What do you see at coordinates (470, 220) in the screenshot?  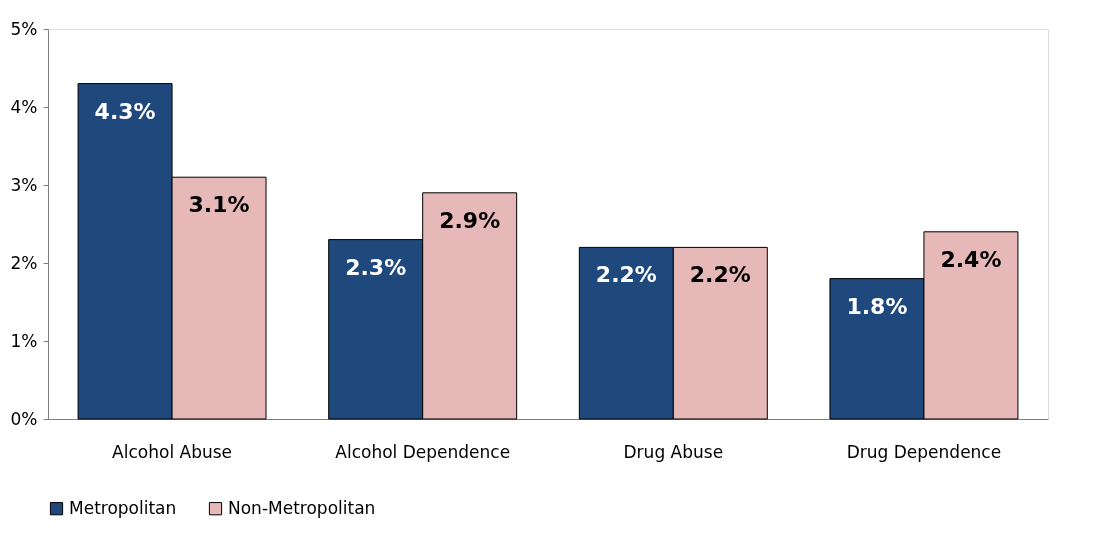 I see `data-label: 2.9%` at bounding box center [470, 220].